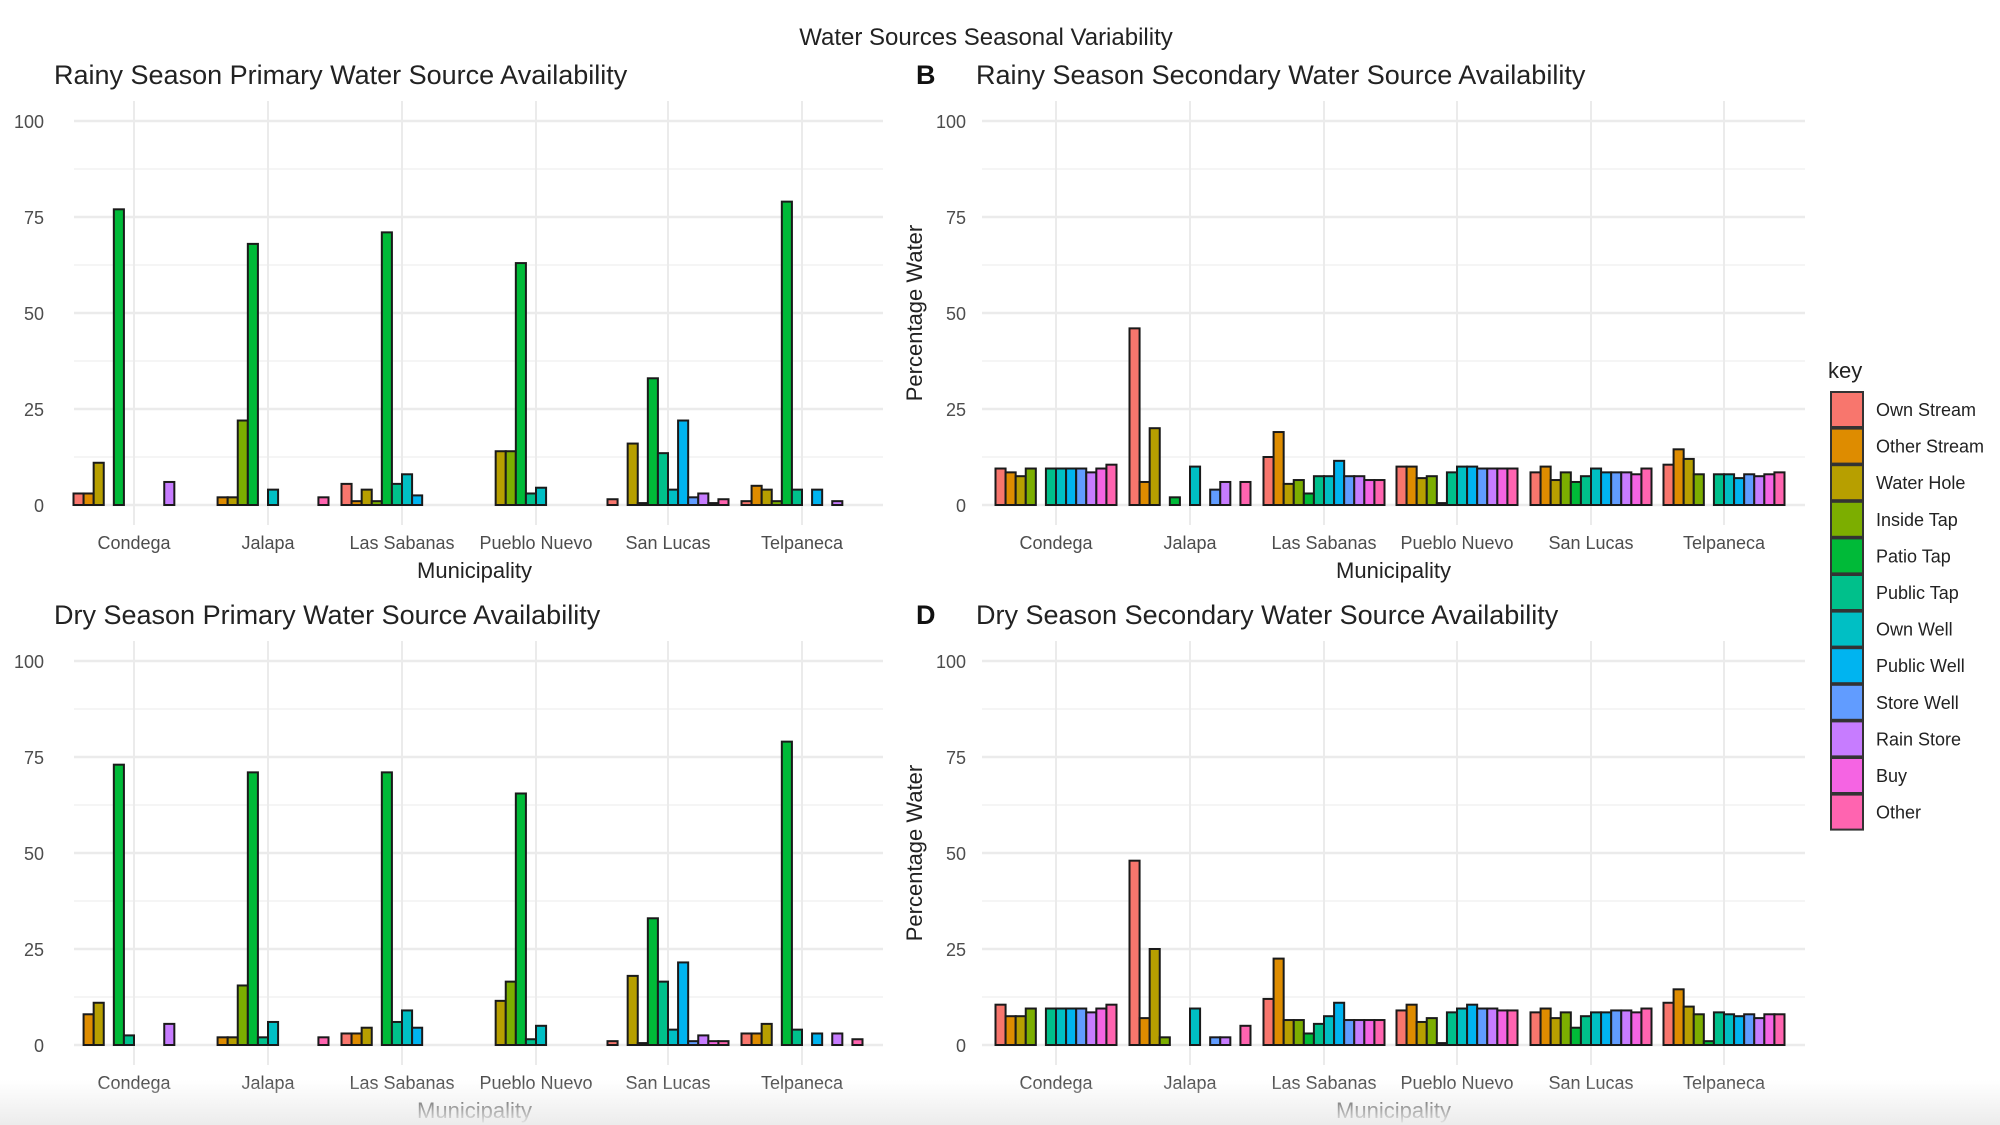  Describe the element at coordinates (1917, 593) in the screenshot. I see `legend-label: Public Tap` at that location.